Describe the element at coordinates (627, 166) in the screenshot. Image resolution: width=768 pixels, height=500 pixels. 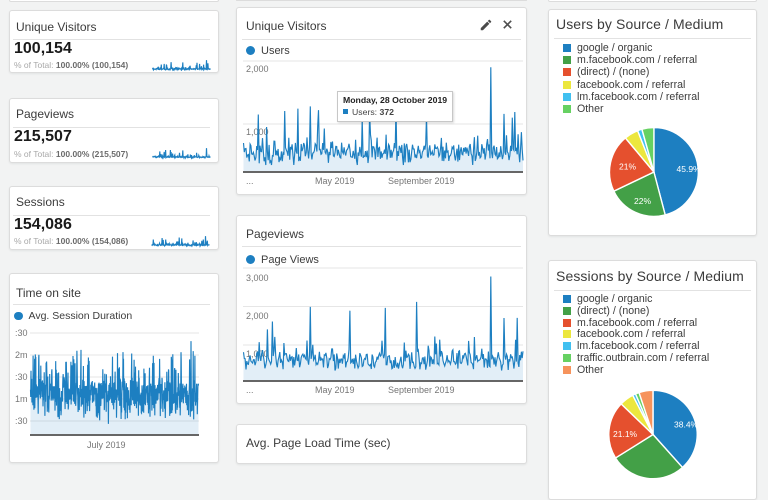
I see `svg-text: 21%` at that location.